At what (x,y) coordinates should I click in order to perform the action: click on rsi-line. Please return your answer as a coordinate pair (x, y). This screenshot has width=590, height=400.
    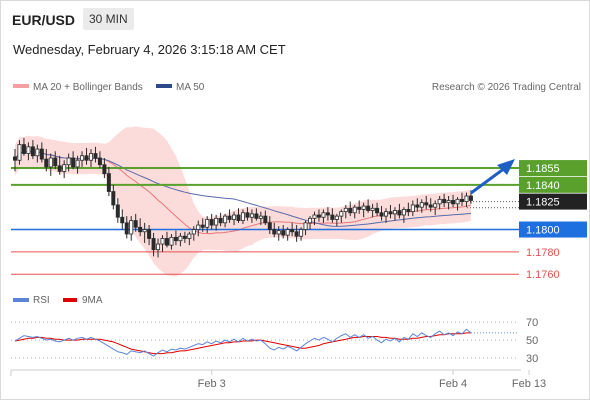
    Looking at the image, I should click on (243, 342).